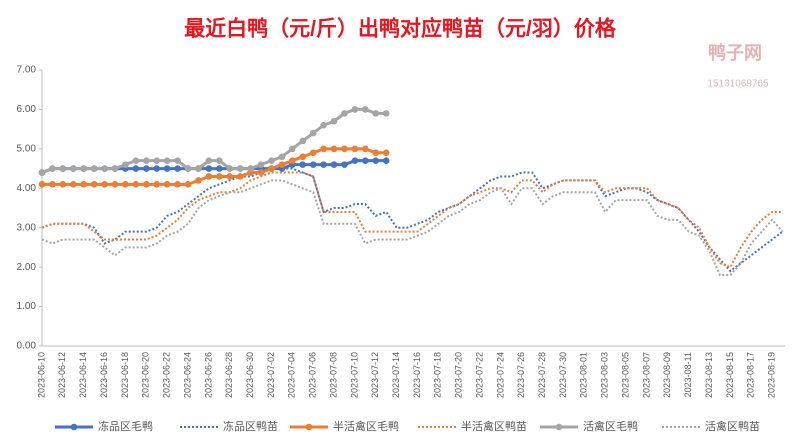 The height and width of the screenshot is (444, 800). Describe the element at coordinates (417, 375) in the screenshot. I see `x-tick-label: 2023-07-16` at that location.